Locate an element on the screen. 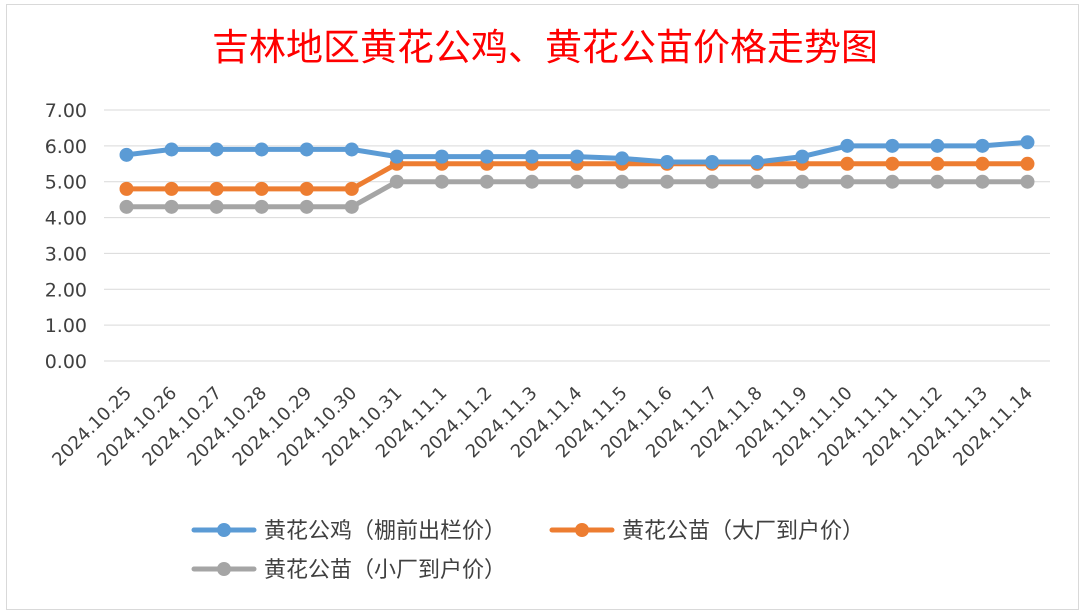 Image resolution: width=1085 pixels, height=614 pixels. y-tick-label: 6.00 is located at coordinates (66, 147).